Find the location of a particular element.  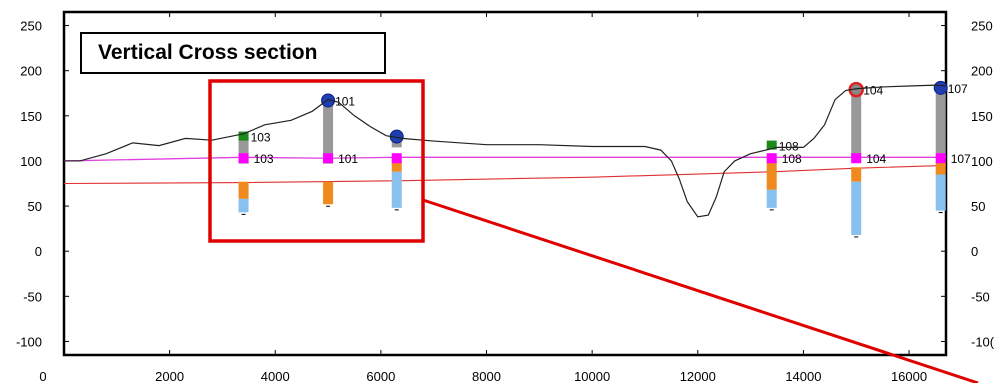

y-tick-label-right: 50 is located at coordinates (978, 206).